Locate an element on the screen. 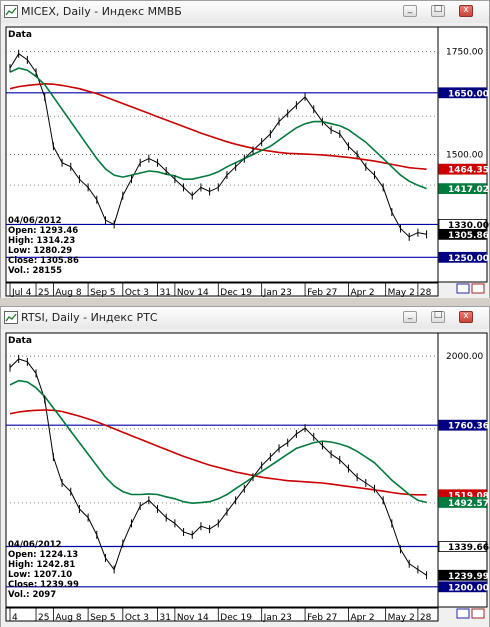  price-label: 1330.00 is located at coordinates (468, 226).